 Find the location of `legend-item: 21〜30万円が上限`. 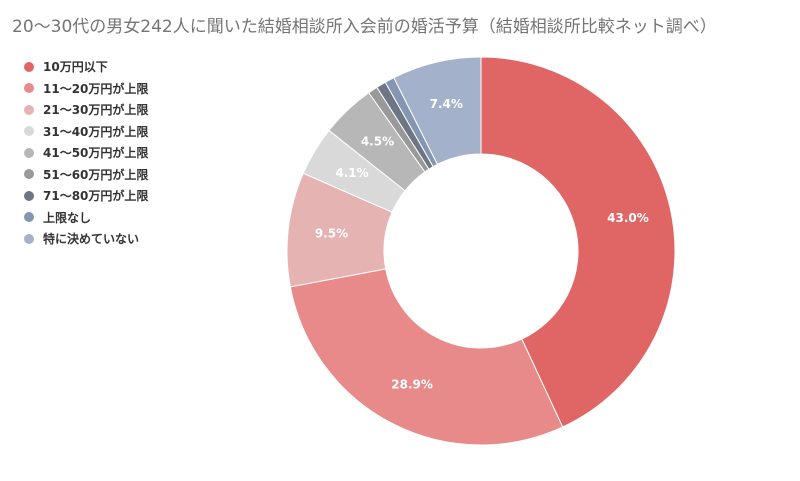

legend-item: 21〜30万円が上限 is located at coordinates (86, 110).